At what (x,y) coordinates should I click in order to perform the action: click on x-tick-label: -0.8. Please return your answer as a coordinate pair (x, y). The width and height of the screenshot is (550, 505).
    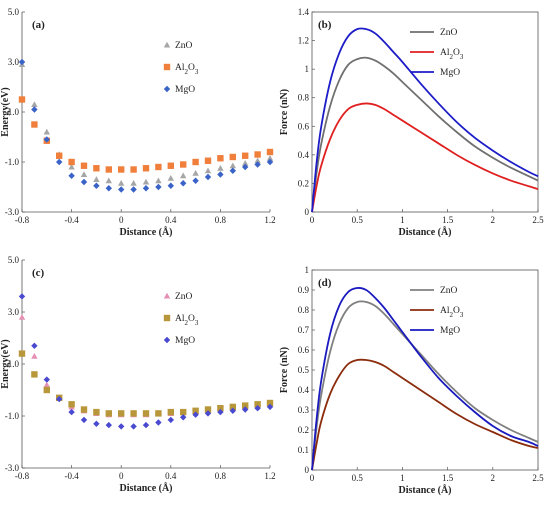
    Looking at the image, I should click on (22, 220).